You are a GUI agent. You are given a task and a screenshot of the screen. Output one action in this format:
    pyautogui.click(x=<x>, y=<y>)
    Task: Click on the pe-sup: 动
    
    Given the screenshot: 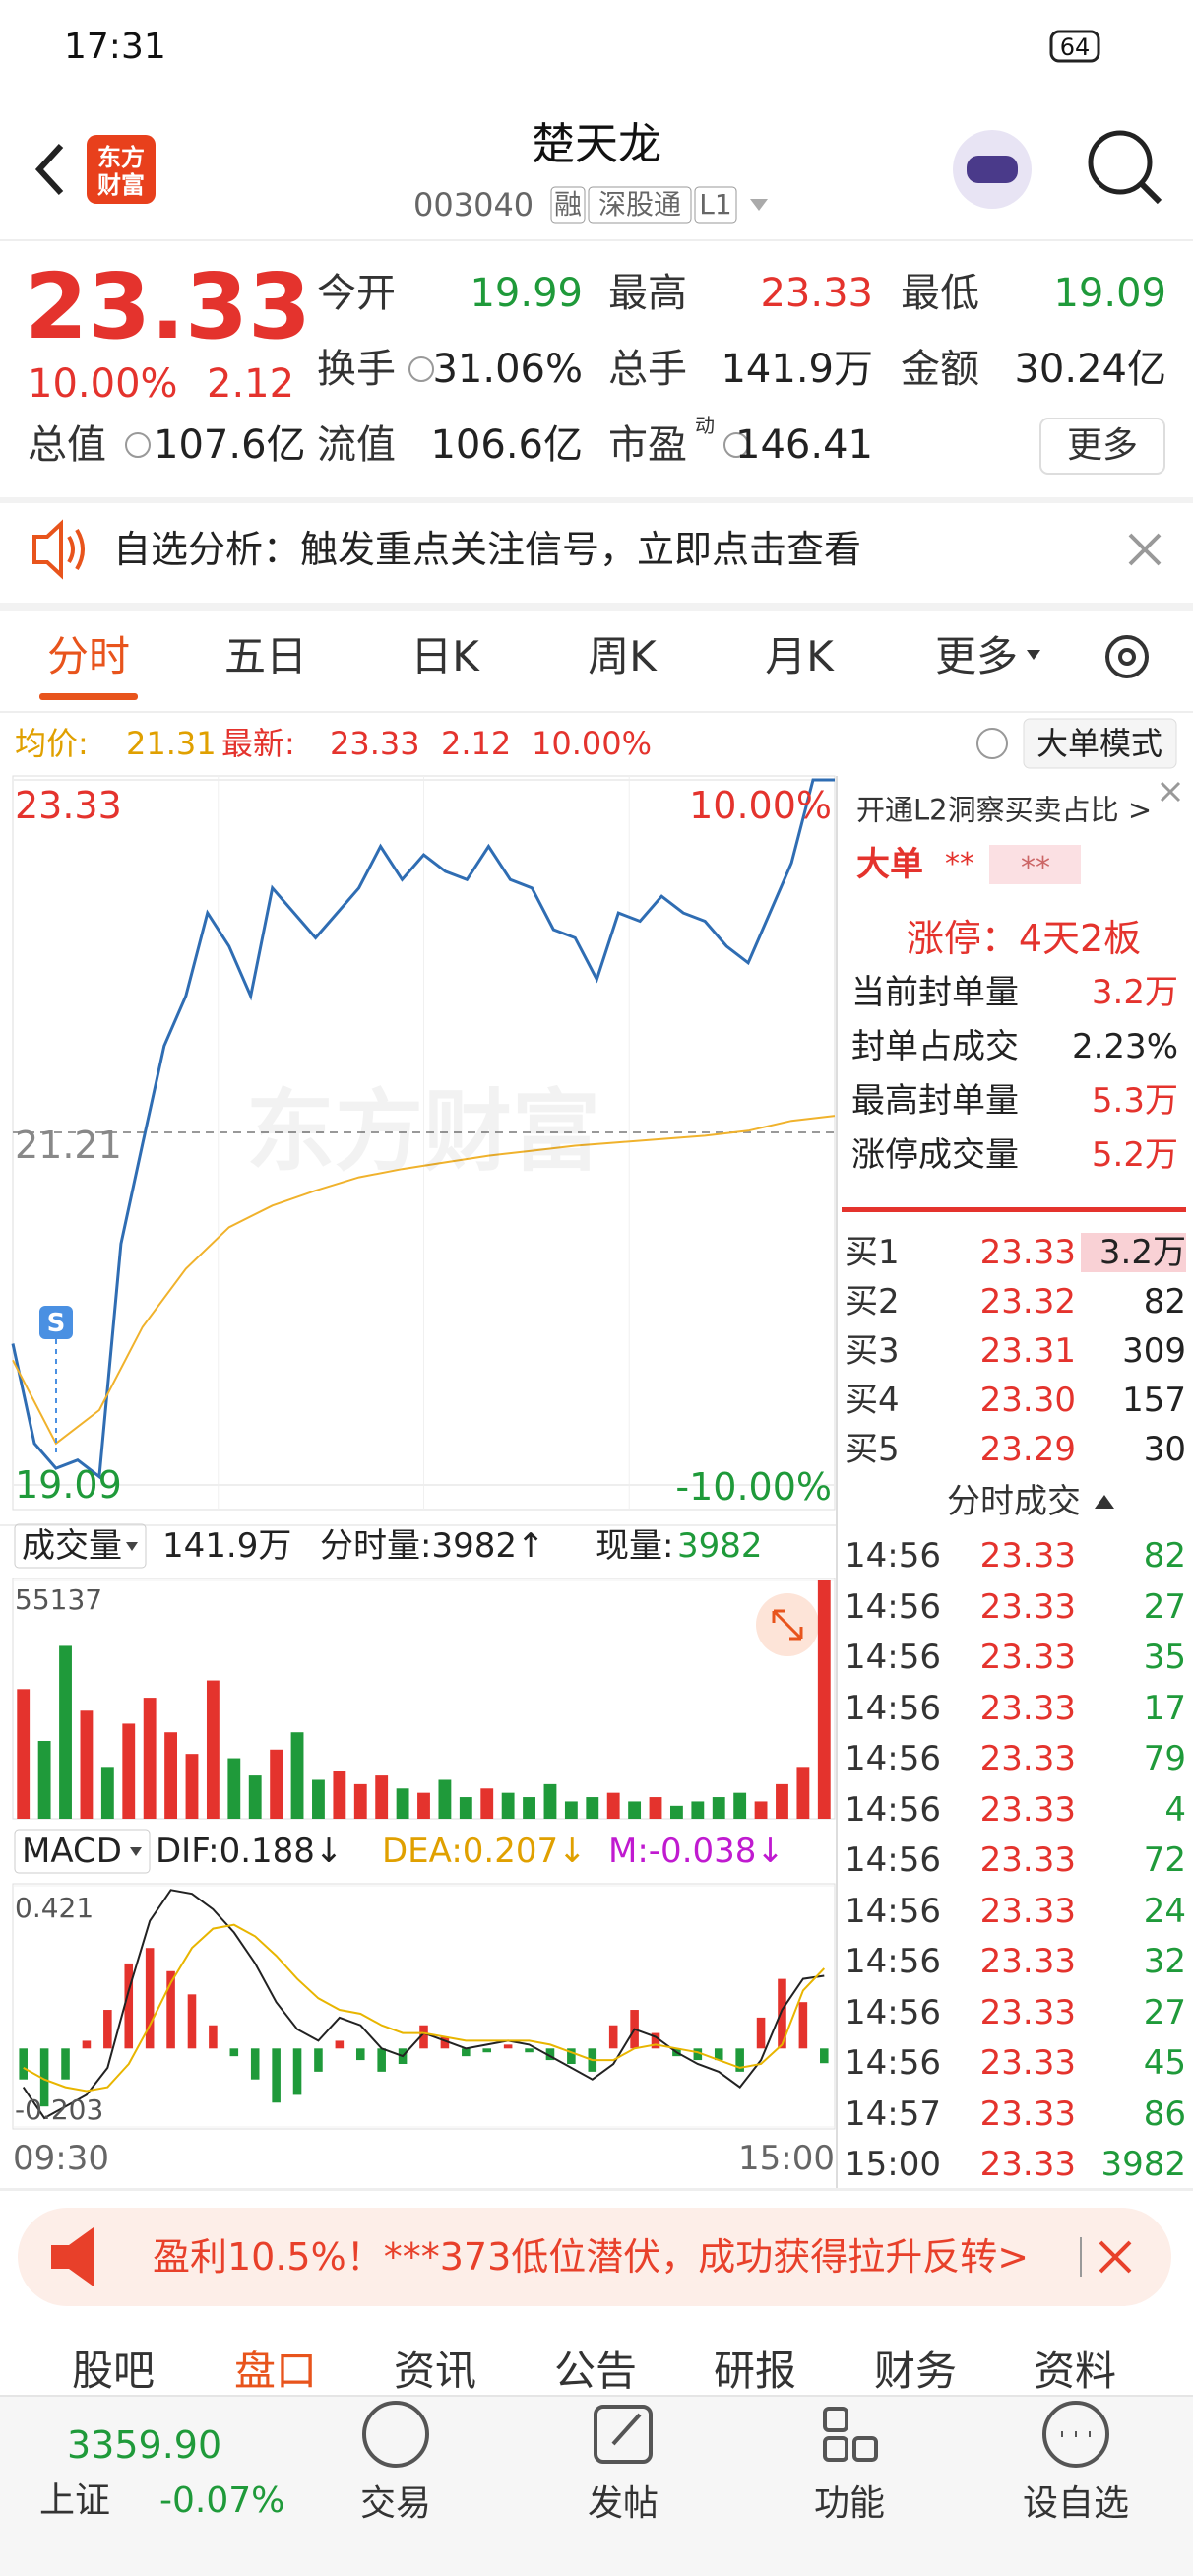 What is the action you would take?
    pyautogui.click(x=705, y=425)
    